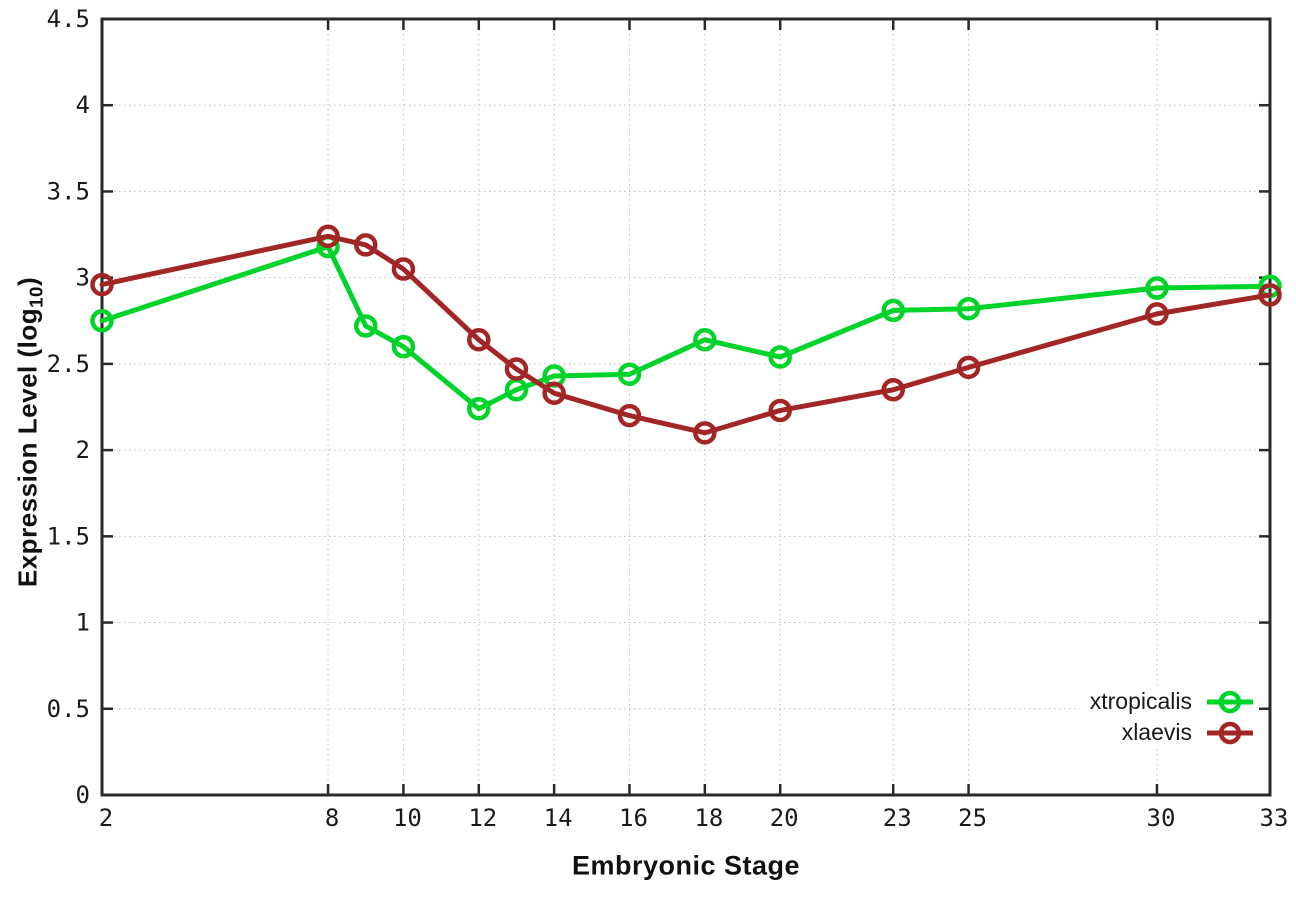 This screenshot has width=1296, height=907. What do you see at coordinates (83, 278) in the screenshot?
I see `y-tick-label: 3` at bounding box center [83, 278].